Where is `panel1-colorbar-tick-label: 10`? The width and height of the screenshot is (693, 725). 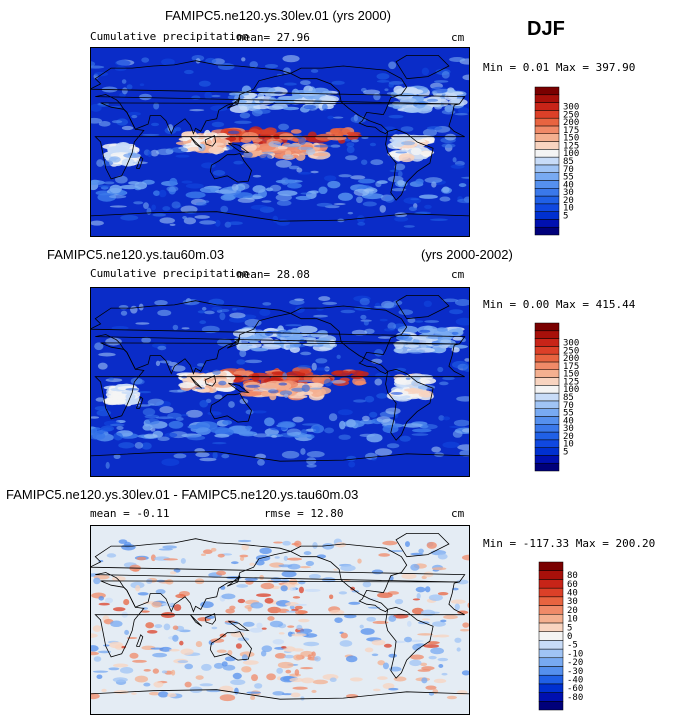 panel1-colorbar-tick-label: 10 is located at coordinates (568, 209).